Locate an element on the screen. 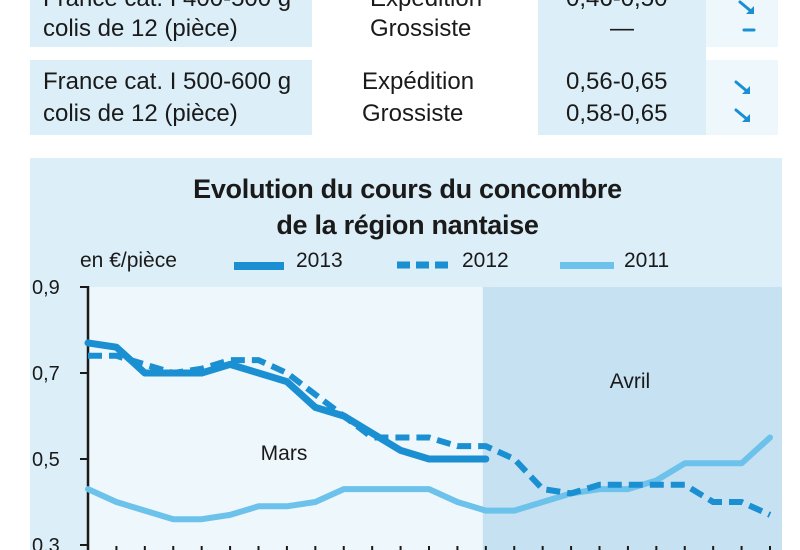  legend-label-2011: 2011 is located at coordinates (647, 260).